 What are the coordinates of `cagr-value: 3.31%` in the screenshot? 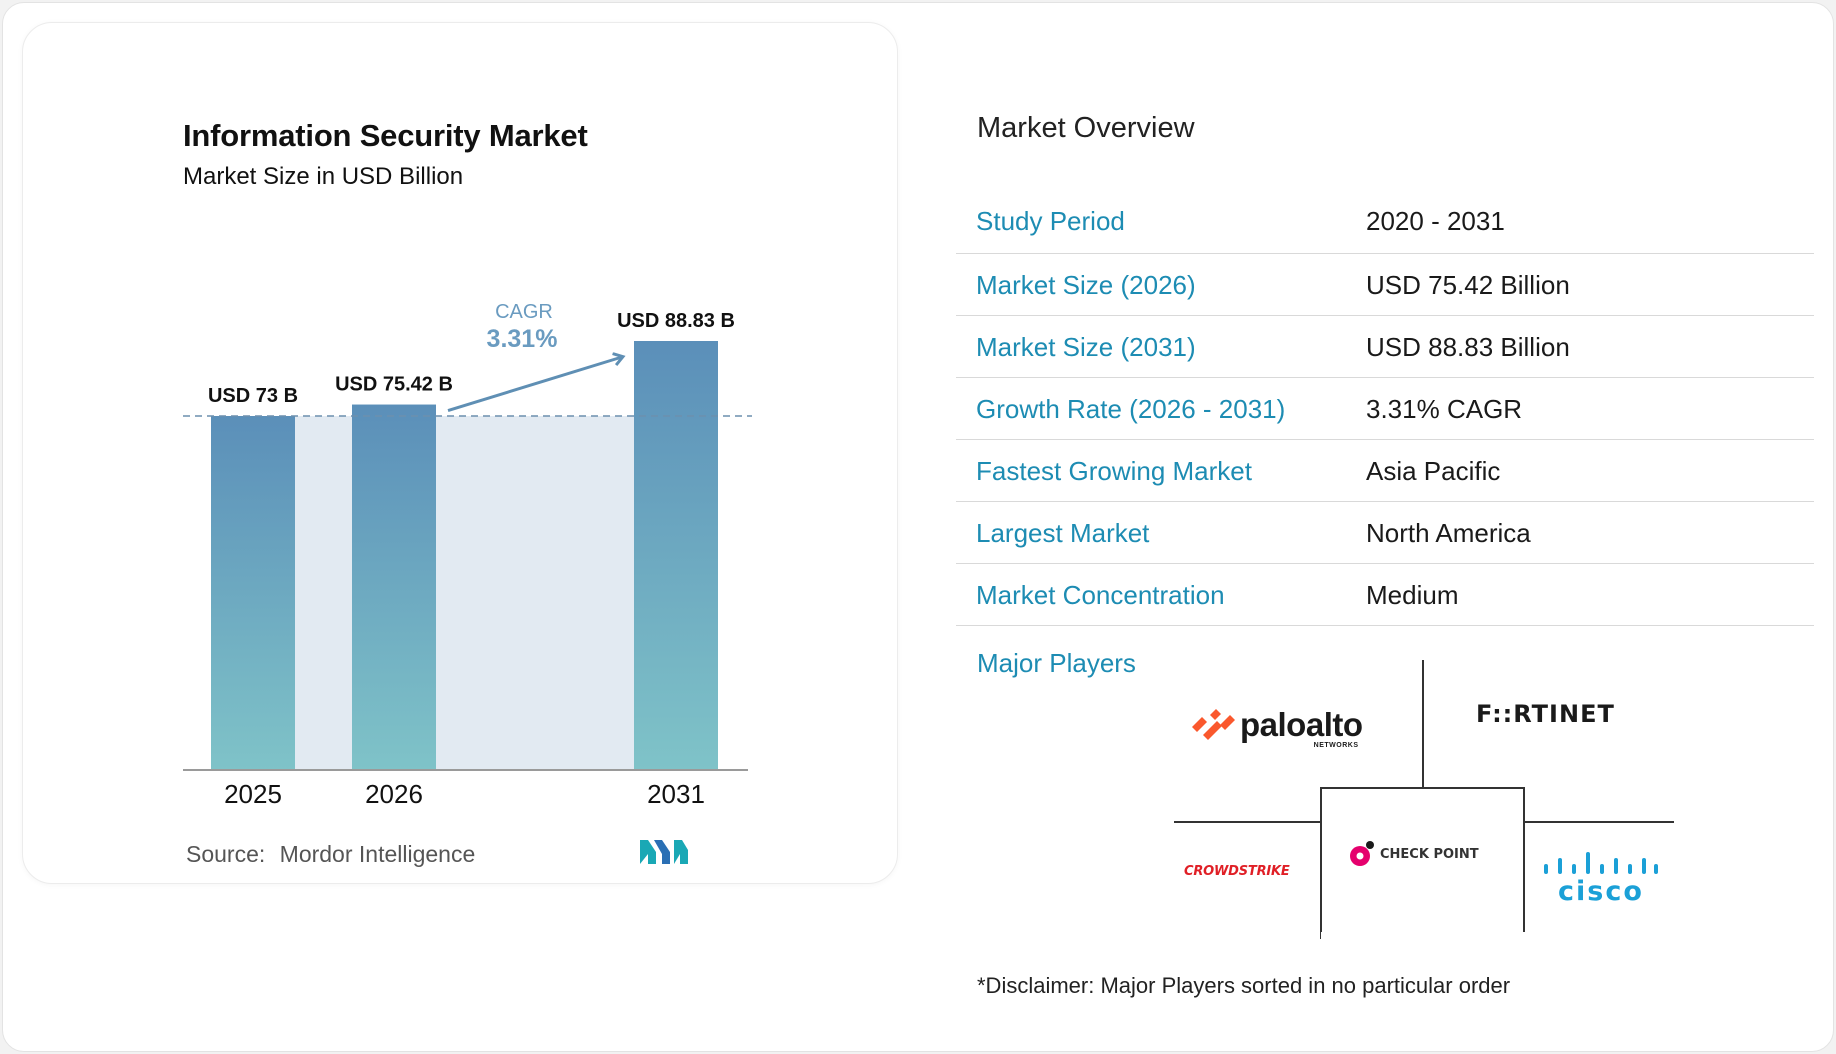 It's located at (522, 339).